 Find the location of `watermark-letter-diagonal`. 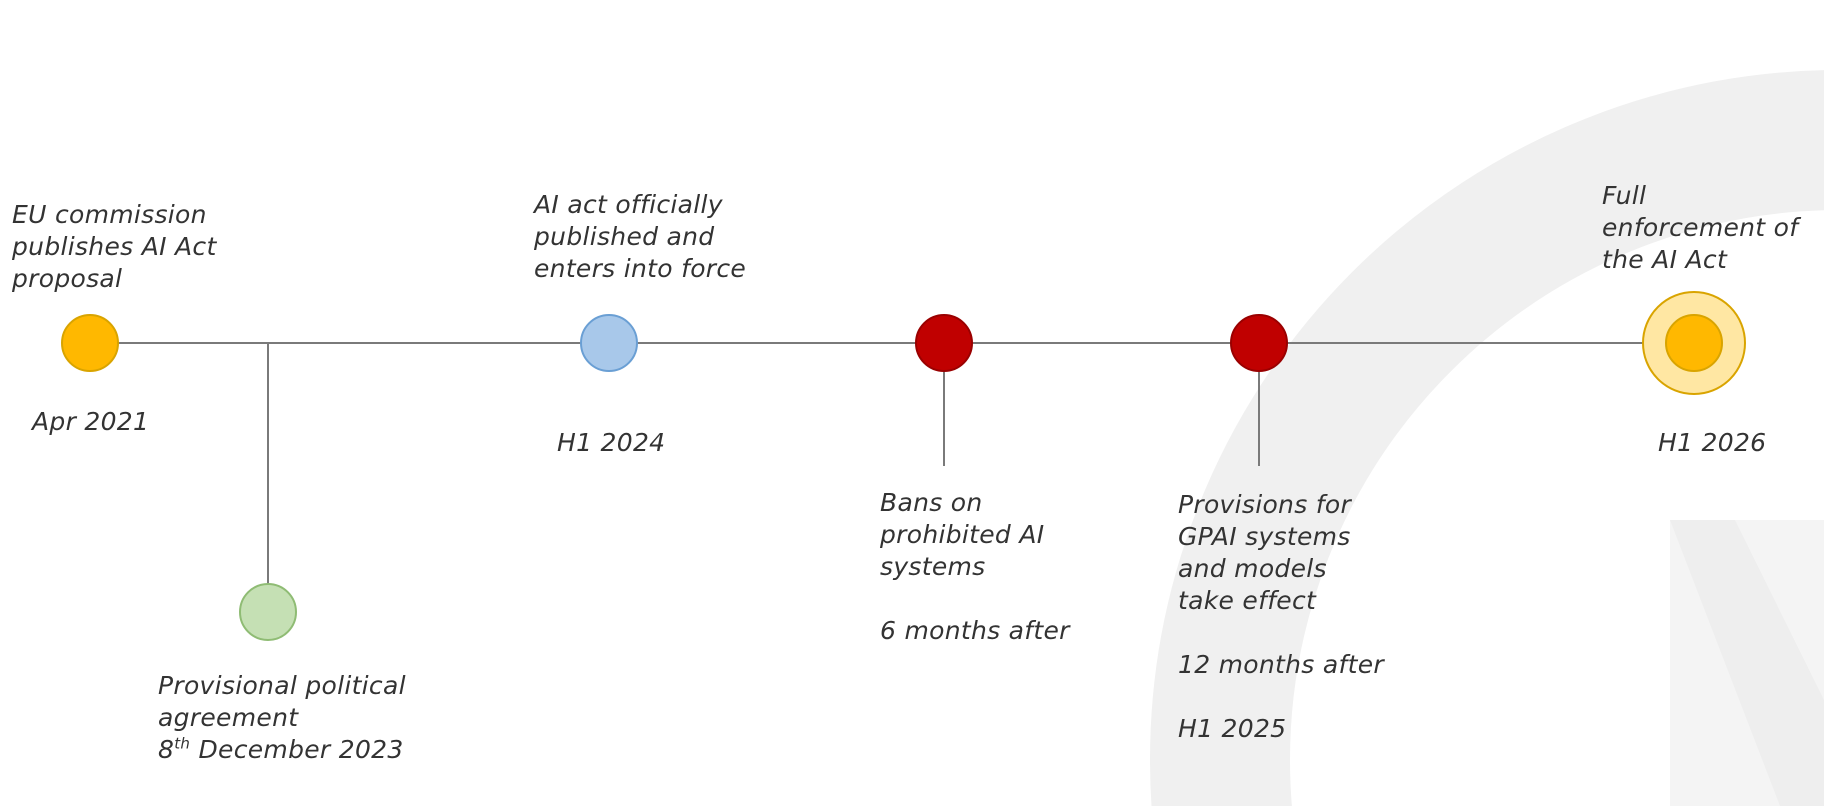

watermark-letter-diagonal is located at coordinates (1747, 663).